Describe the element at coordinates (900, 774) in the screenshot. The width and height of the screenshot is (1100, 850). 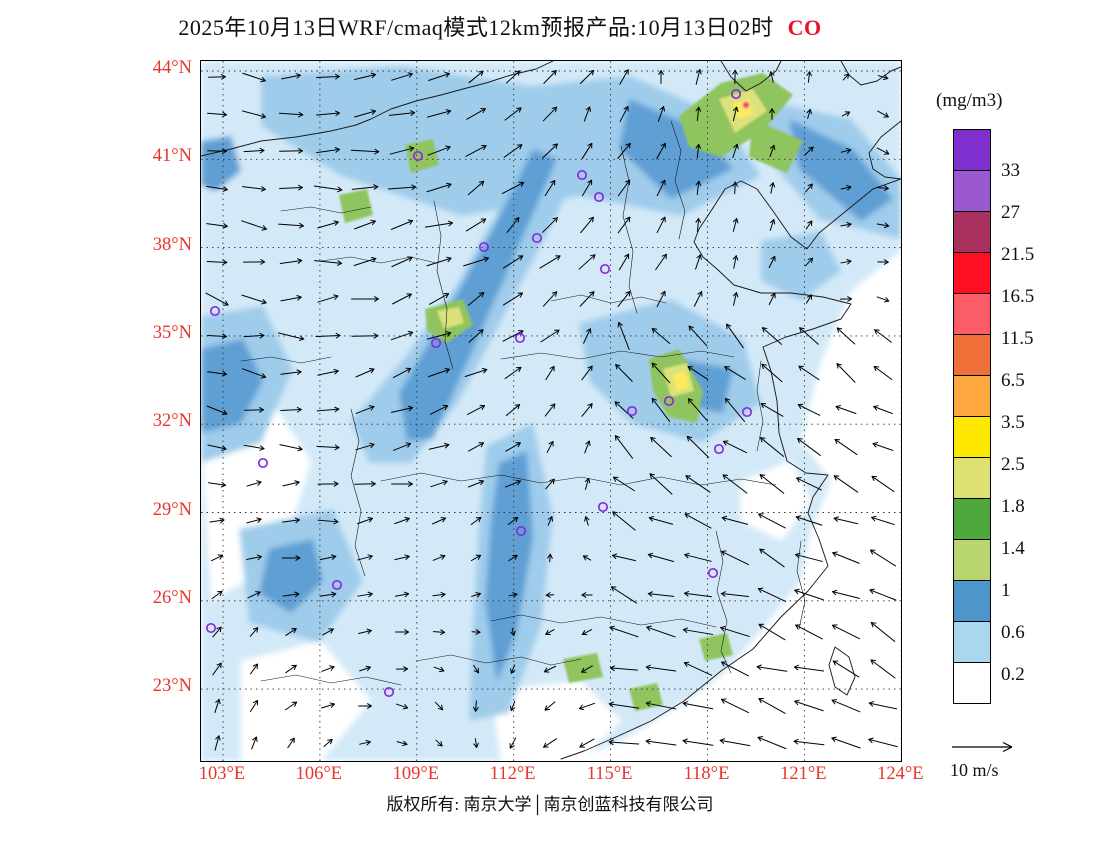
I see `lon-tick-label: 124°E` at that location.